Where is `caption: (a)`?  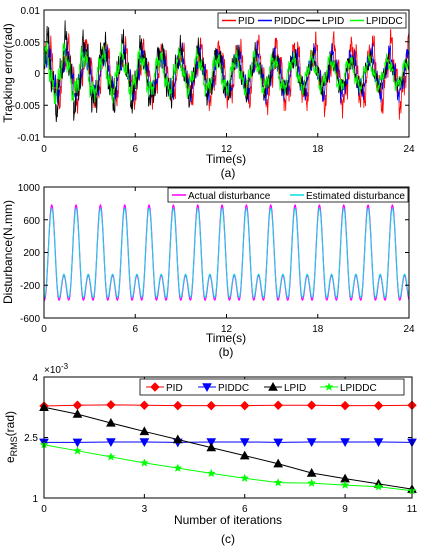
caption: (a) is located at coordinates (228, 173).